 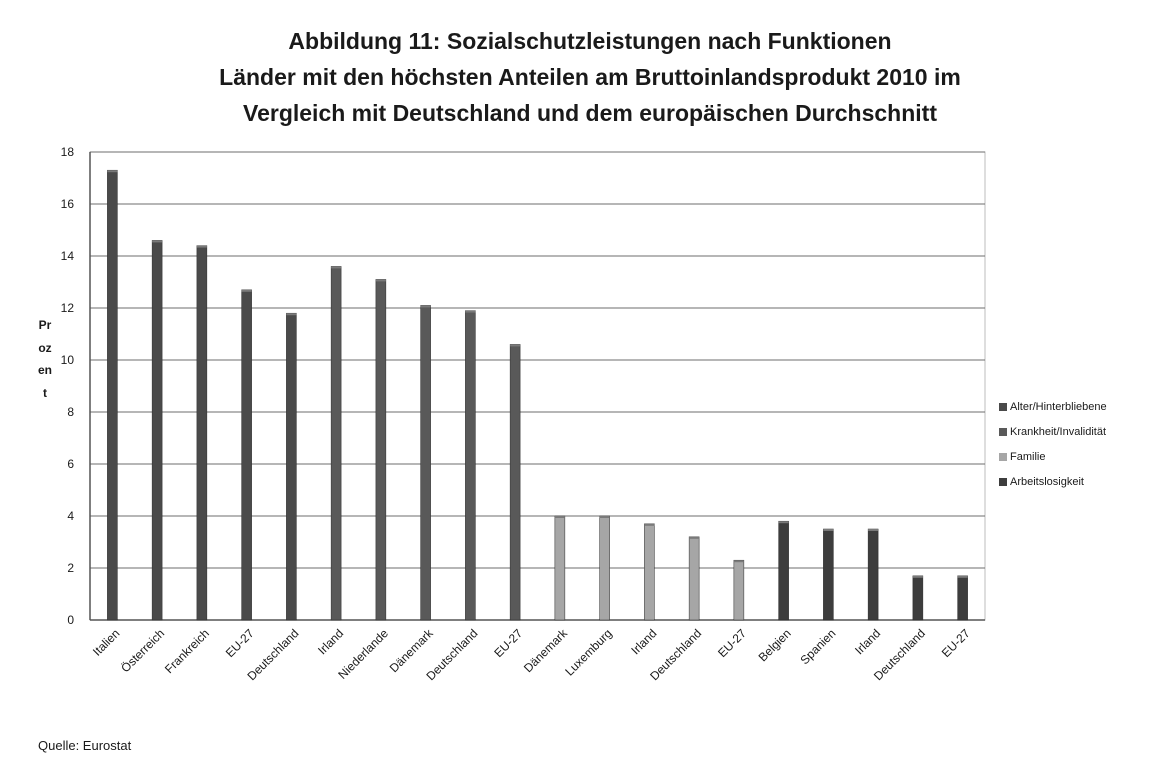 I want to click on y-tick-label: 0, so click(x=70, y=620).